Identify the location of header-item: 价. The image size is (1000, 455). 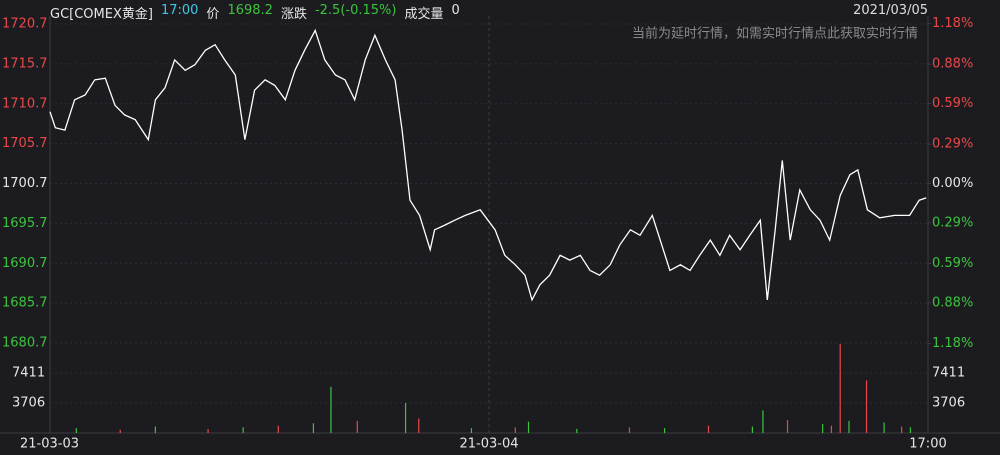
(213, 14).